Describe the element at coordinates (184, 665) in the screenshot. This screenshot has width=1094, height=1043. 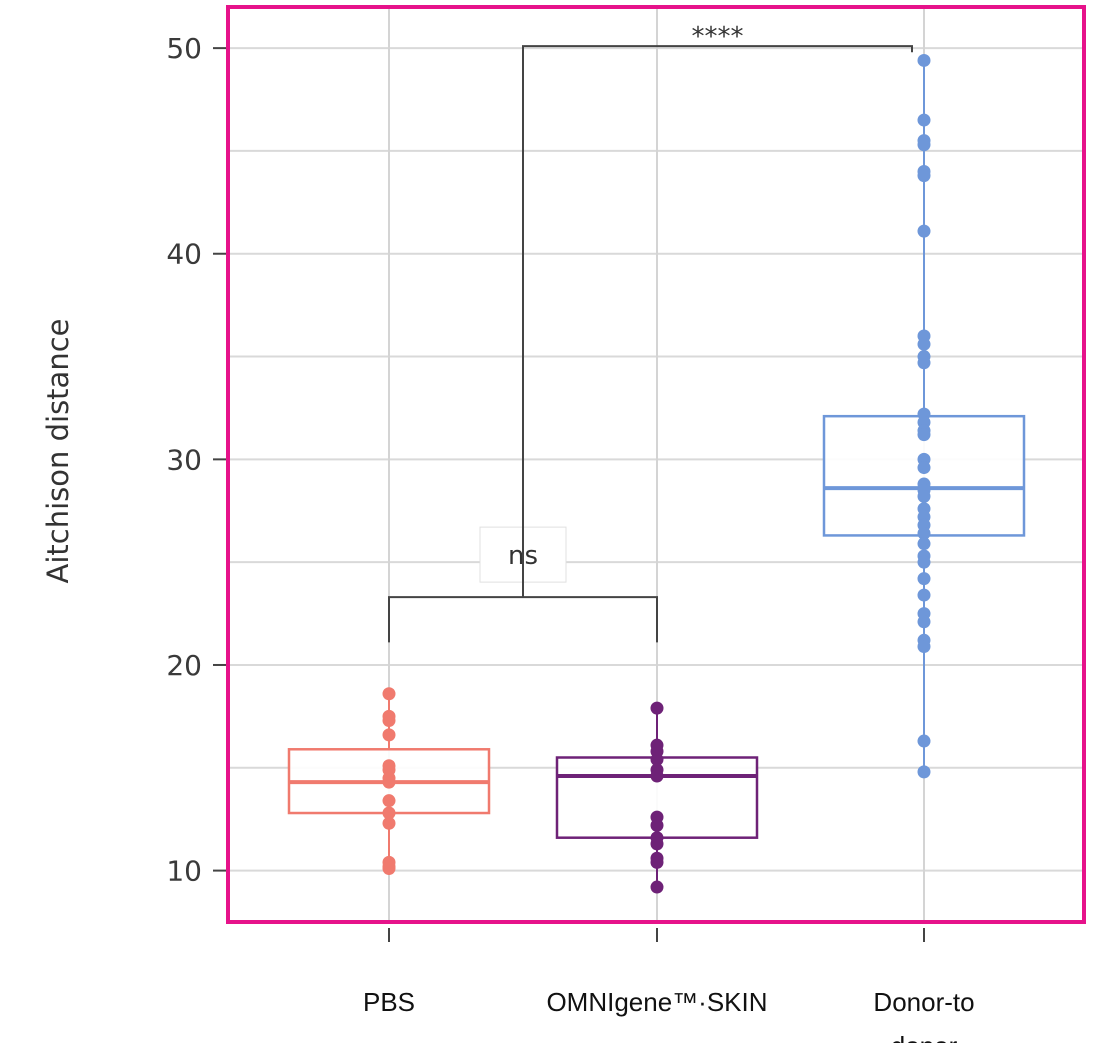
I see `y-tick-label: 20` at that location.